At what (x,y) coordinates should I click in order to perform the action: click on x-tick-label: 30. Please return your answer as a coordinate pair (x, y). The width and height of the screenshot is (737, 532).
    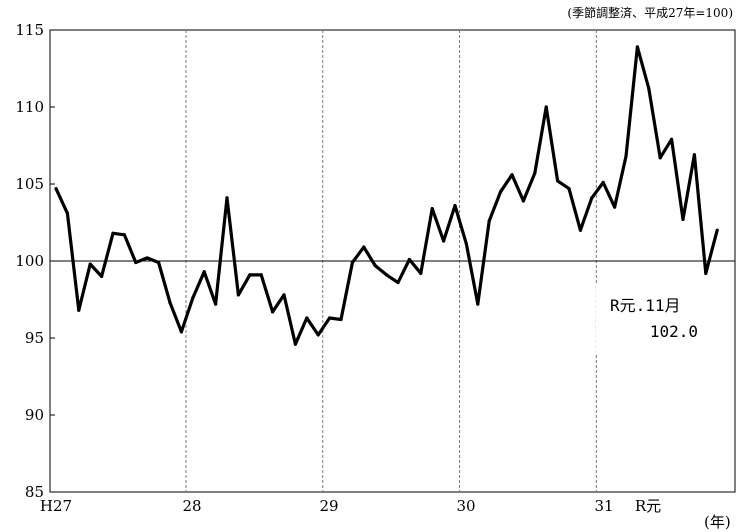
    Looking at the image, I should click on (465, 506).